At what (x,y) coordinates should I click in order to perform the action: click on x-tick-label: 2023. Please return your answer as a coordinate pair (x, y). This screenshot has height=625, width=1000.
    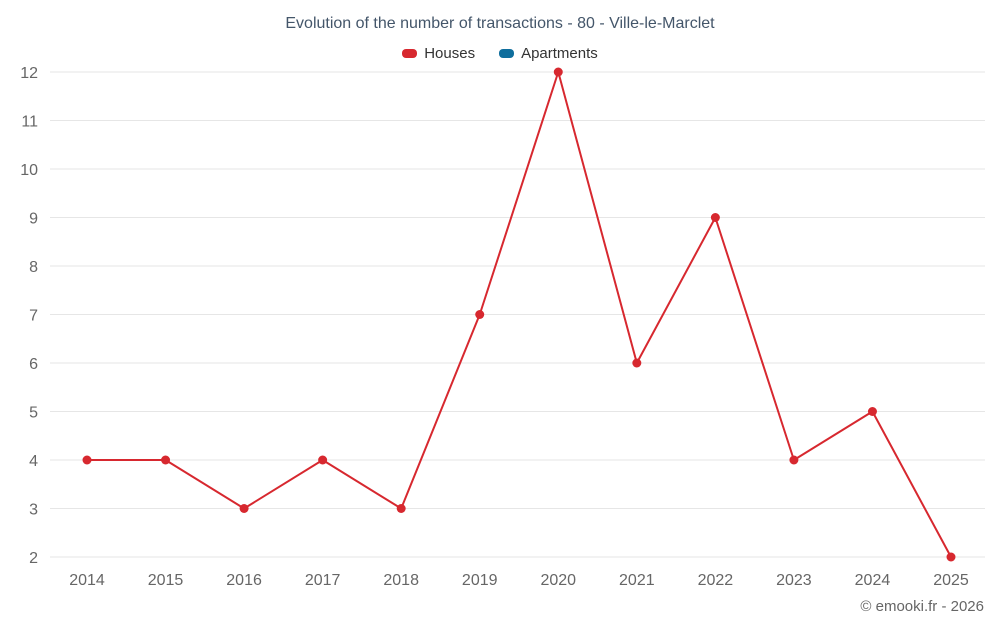
    Looking at the image, I should click on (794, 580).